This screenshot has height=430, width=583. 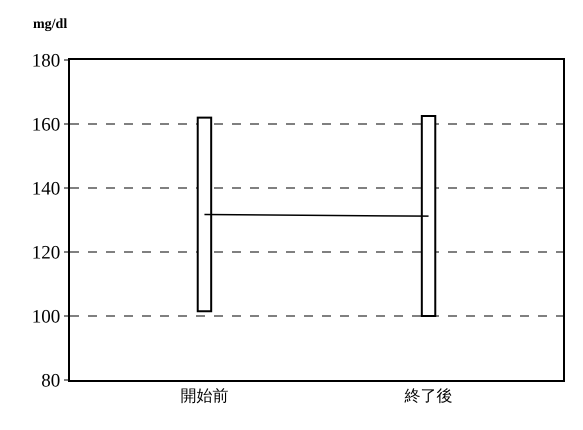 I want to click on y-tick-label: 100, so click(x=46, y=317).